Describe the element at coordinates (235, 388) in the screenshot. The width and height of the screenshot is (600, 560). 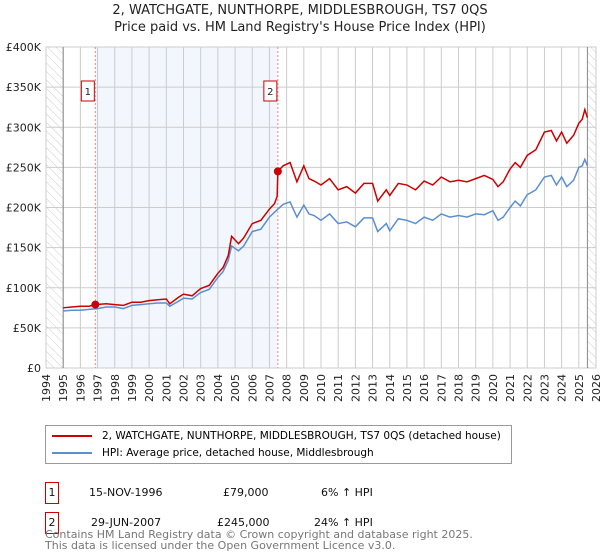
I see `x-tick-label: 2005` at that location.